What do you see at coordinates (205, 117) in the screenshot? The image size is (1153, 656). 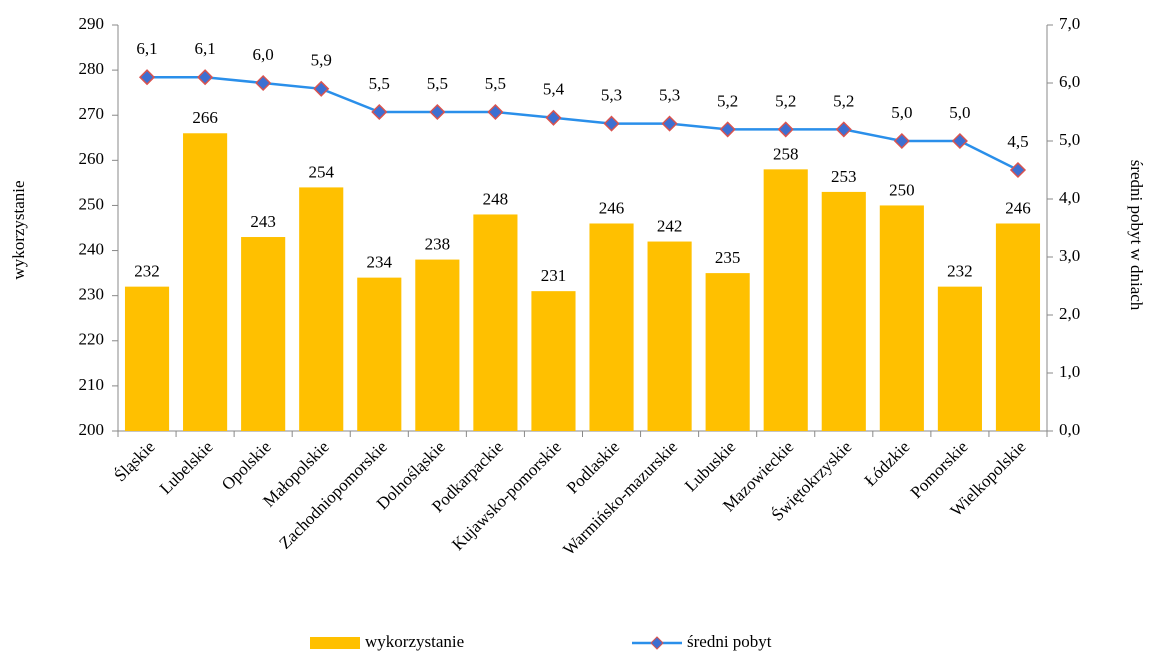 I see `bar-value-label: 266` at bounding box center [205, 117].